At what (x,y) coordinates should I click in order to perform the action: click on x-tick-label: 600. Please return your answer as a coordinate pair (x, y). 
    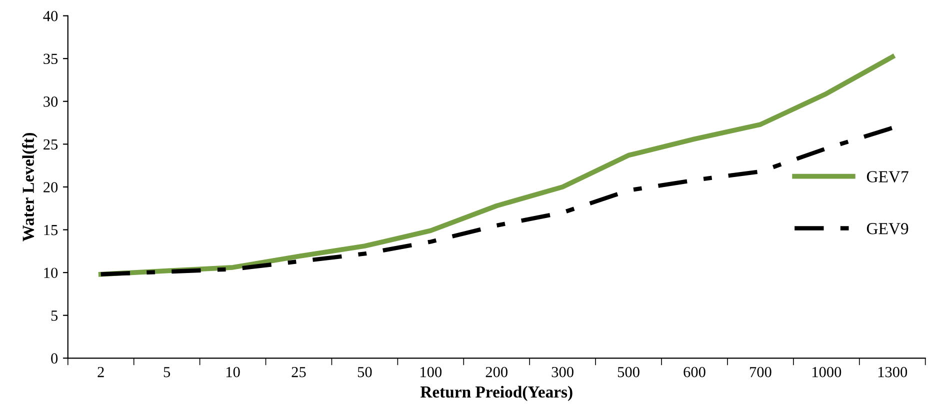
    Looking at the image, I should click on (695, 372).